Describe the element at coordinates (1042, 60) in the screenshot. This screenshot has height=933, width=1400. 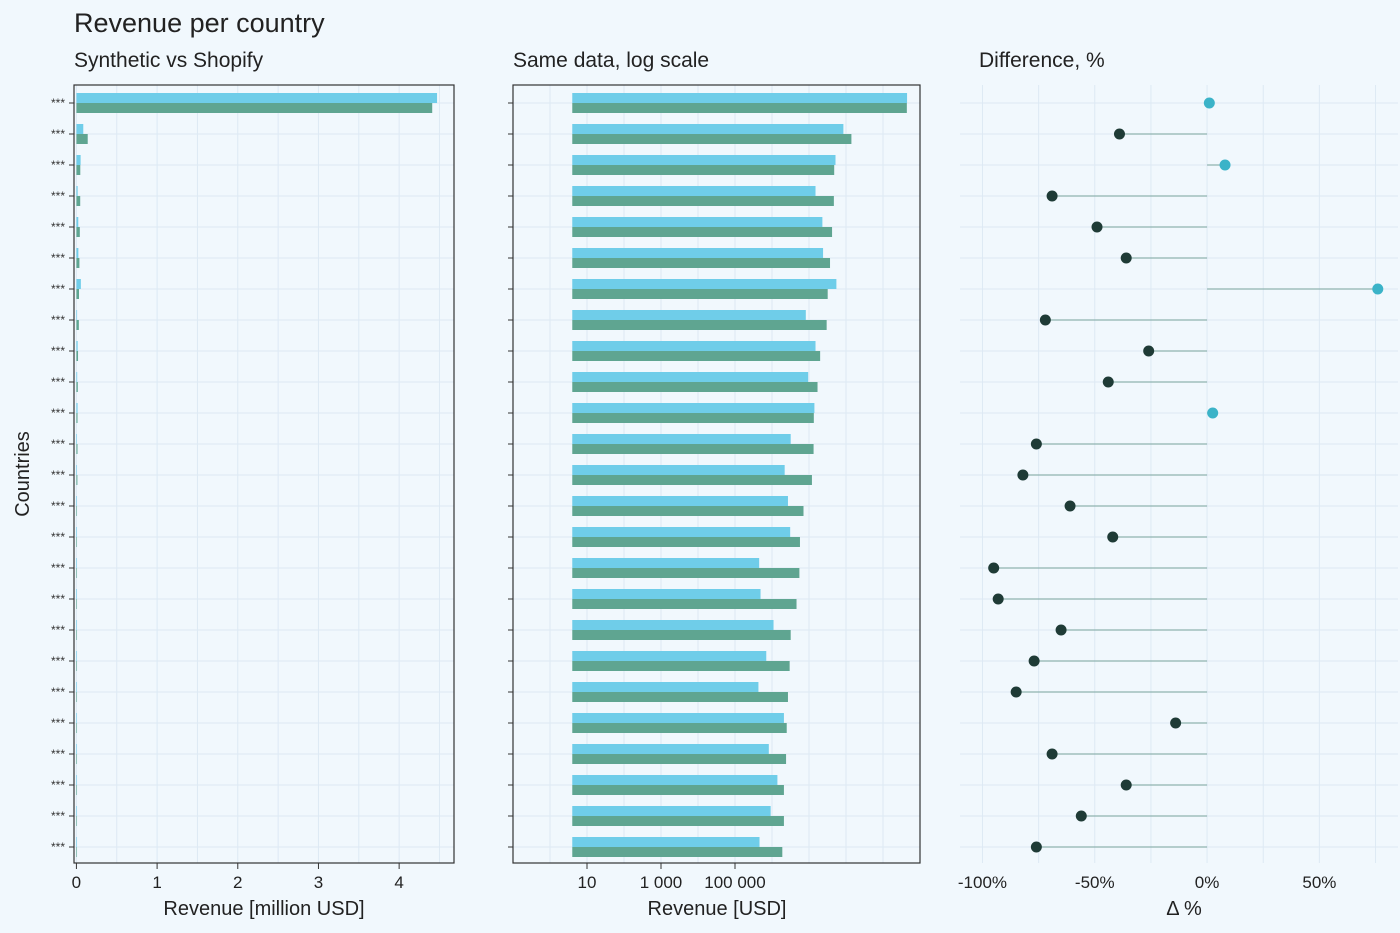
I see `panel-difference-subtitle: Difference, %` at that location.